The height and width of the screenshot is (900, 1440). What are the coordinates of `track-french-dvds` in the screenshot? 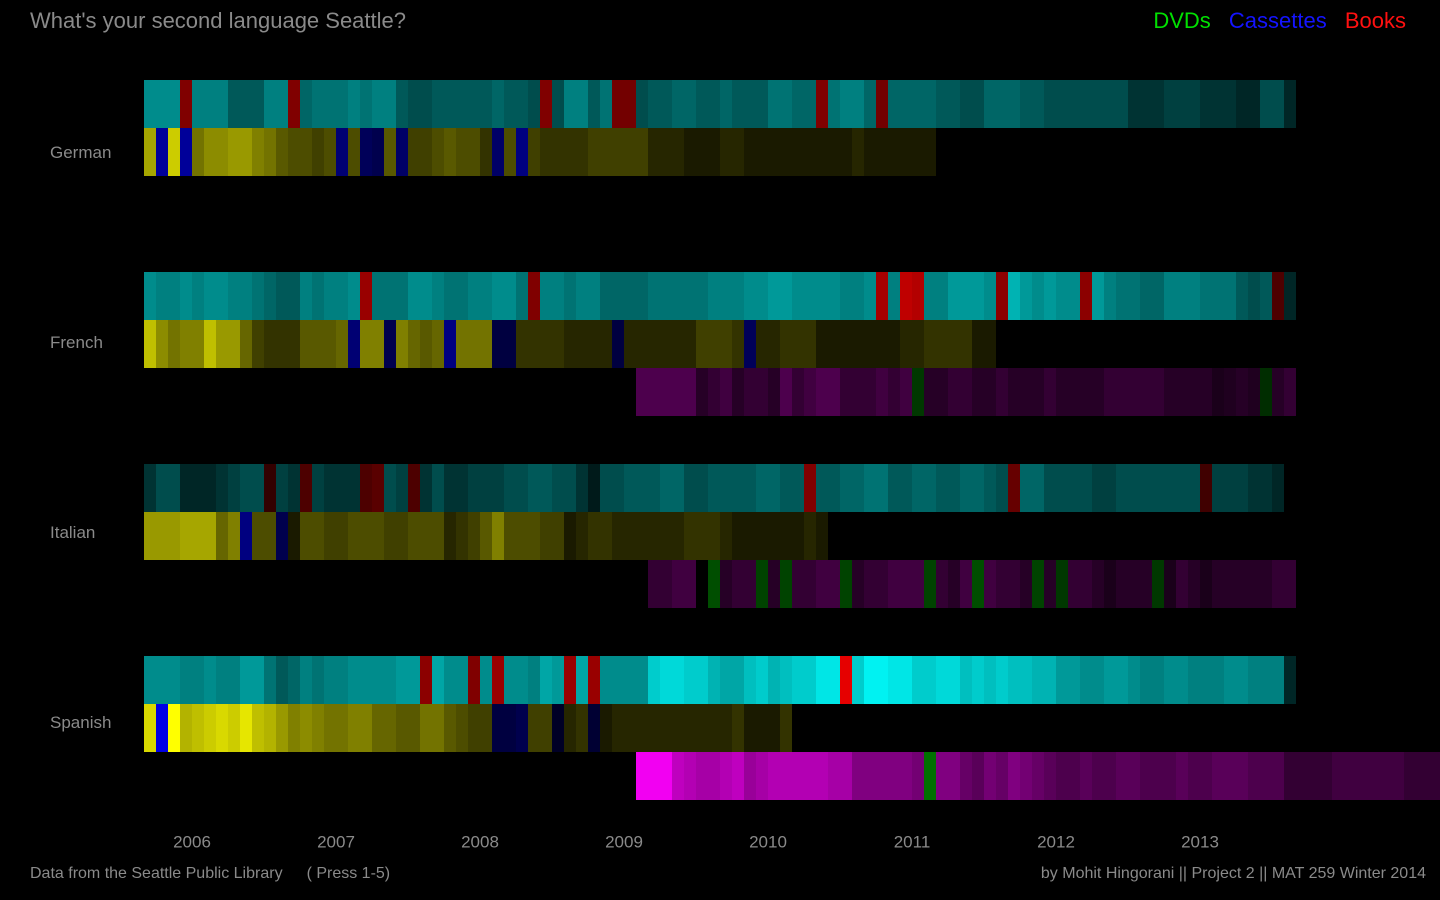 It's located at (966, 392).